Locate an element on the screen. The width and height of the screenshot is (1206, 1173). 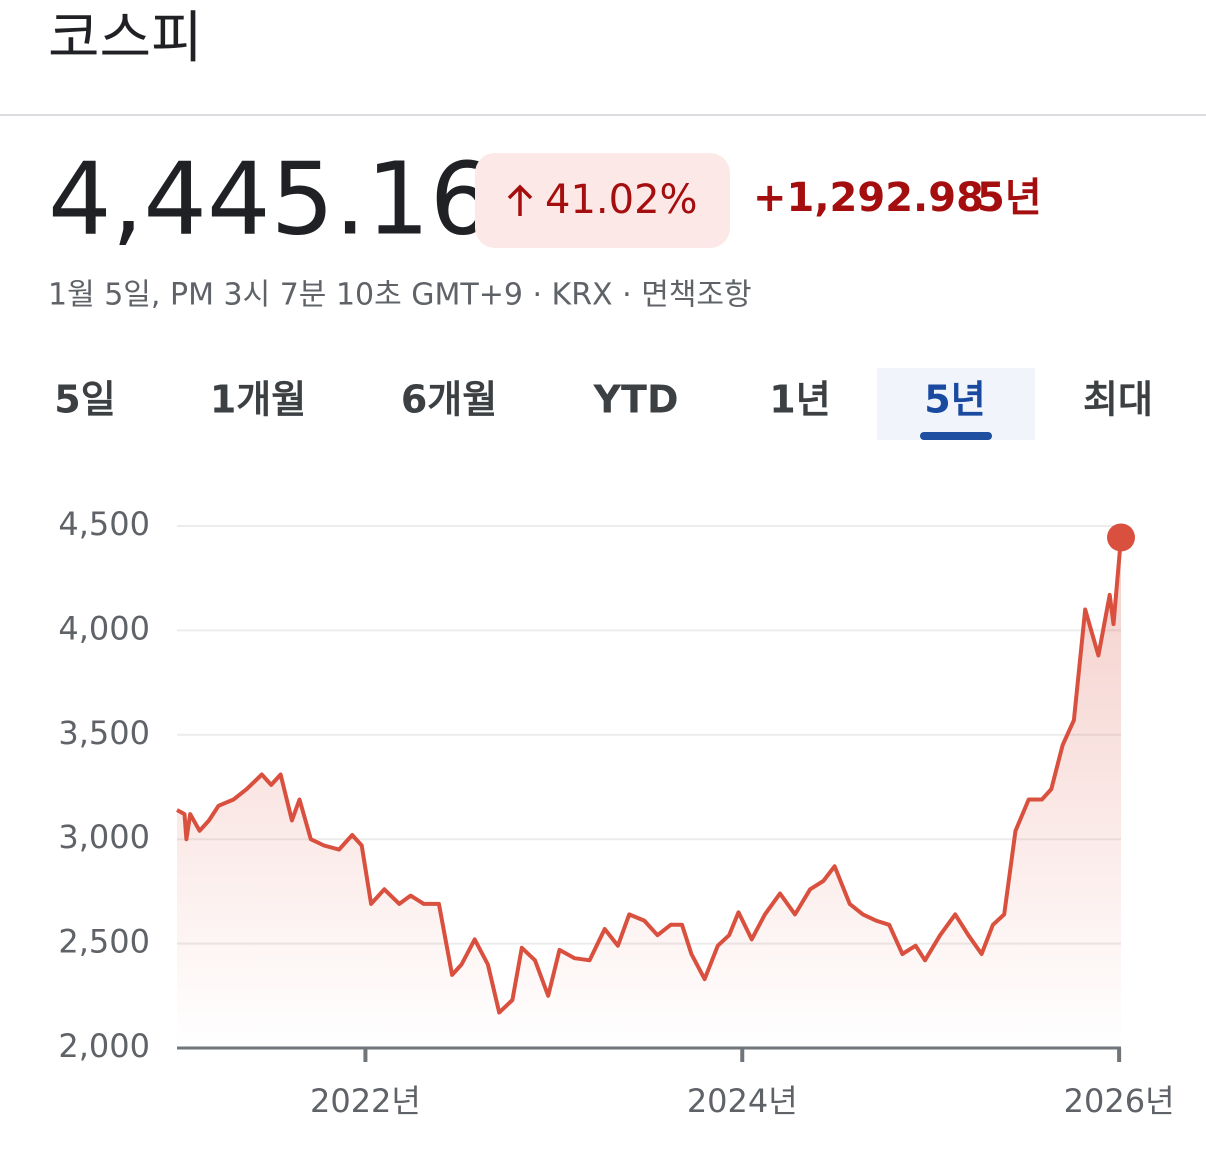
y-tick-label: 4,500 is located at coordinates (104, 524).